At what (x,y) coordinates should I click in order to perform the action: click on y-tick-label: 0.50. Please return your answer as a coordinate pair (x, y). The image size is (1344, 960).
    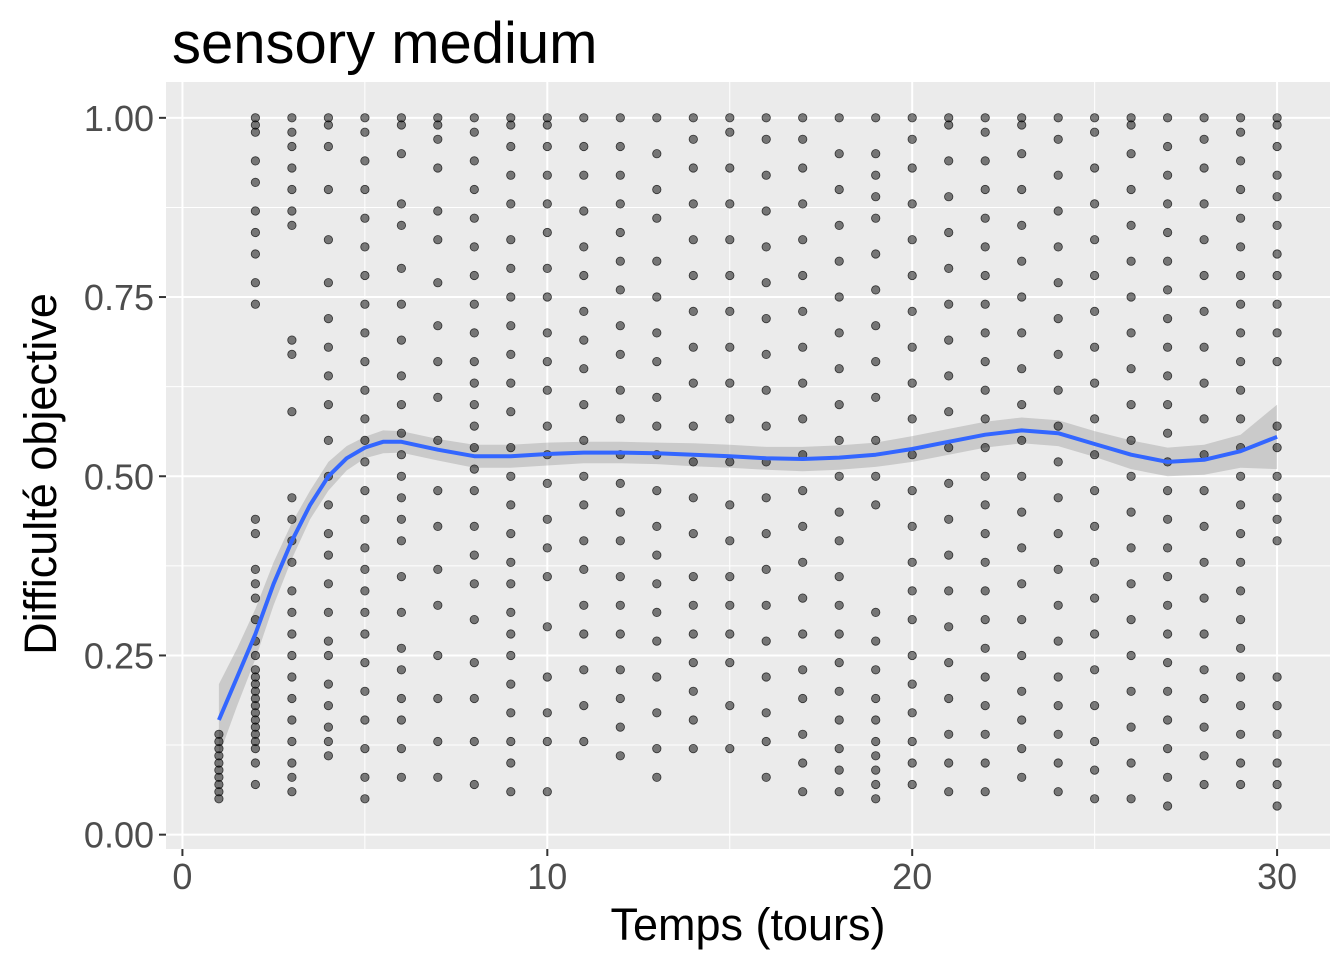
    Looking at the image, I should click on (119, 476).